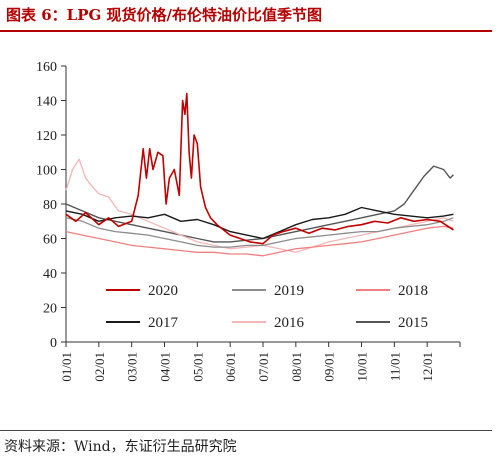 This screenshot has height=476, width=500. What do you see at coordinates (289, 323) in the screenshot?
I see `legend-label-2016: 2016` at bounding box center [289, 323].